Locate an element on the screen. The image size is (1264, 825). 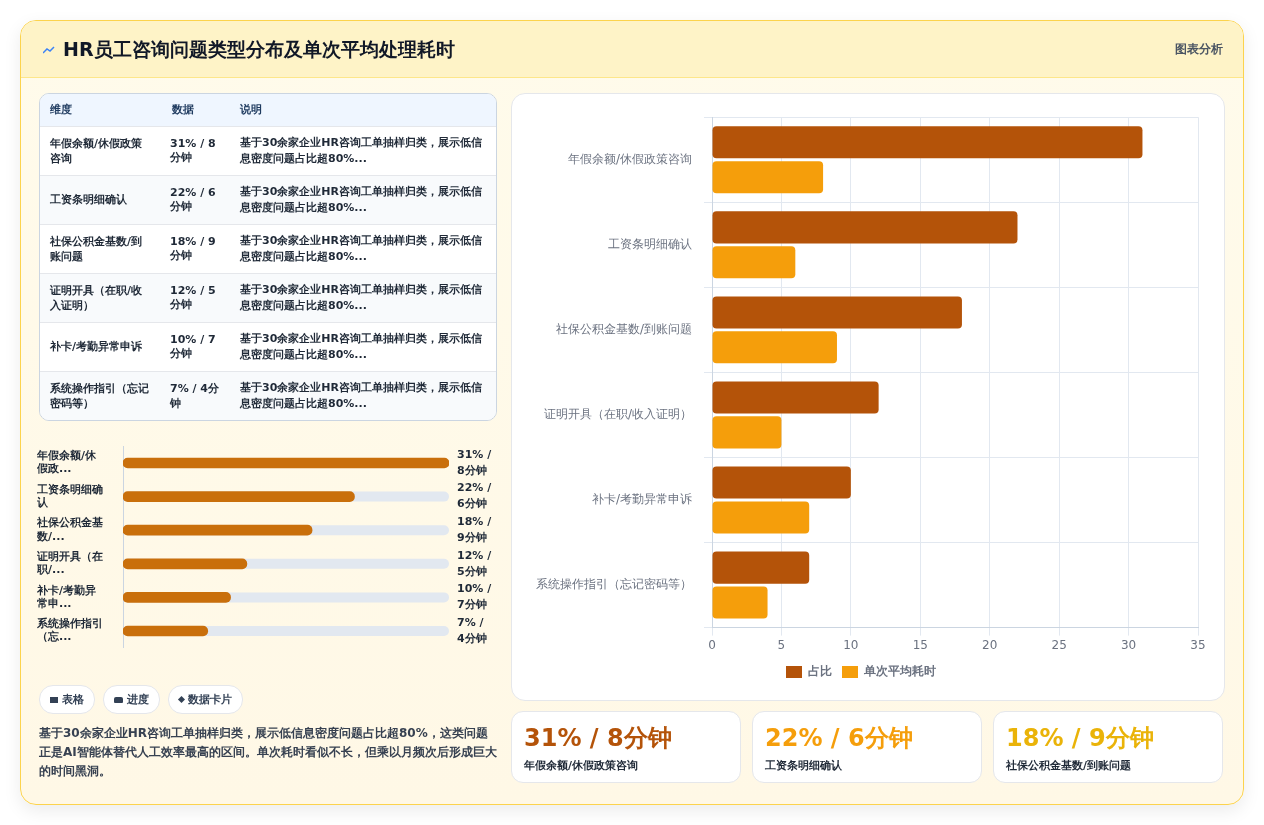
text: 进度 is located at coordinates (131, 699).